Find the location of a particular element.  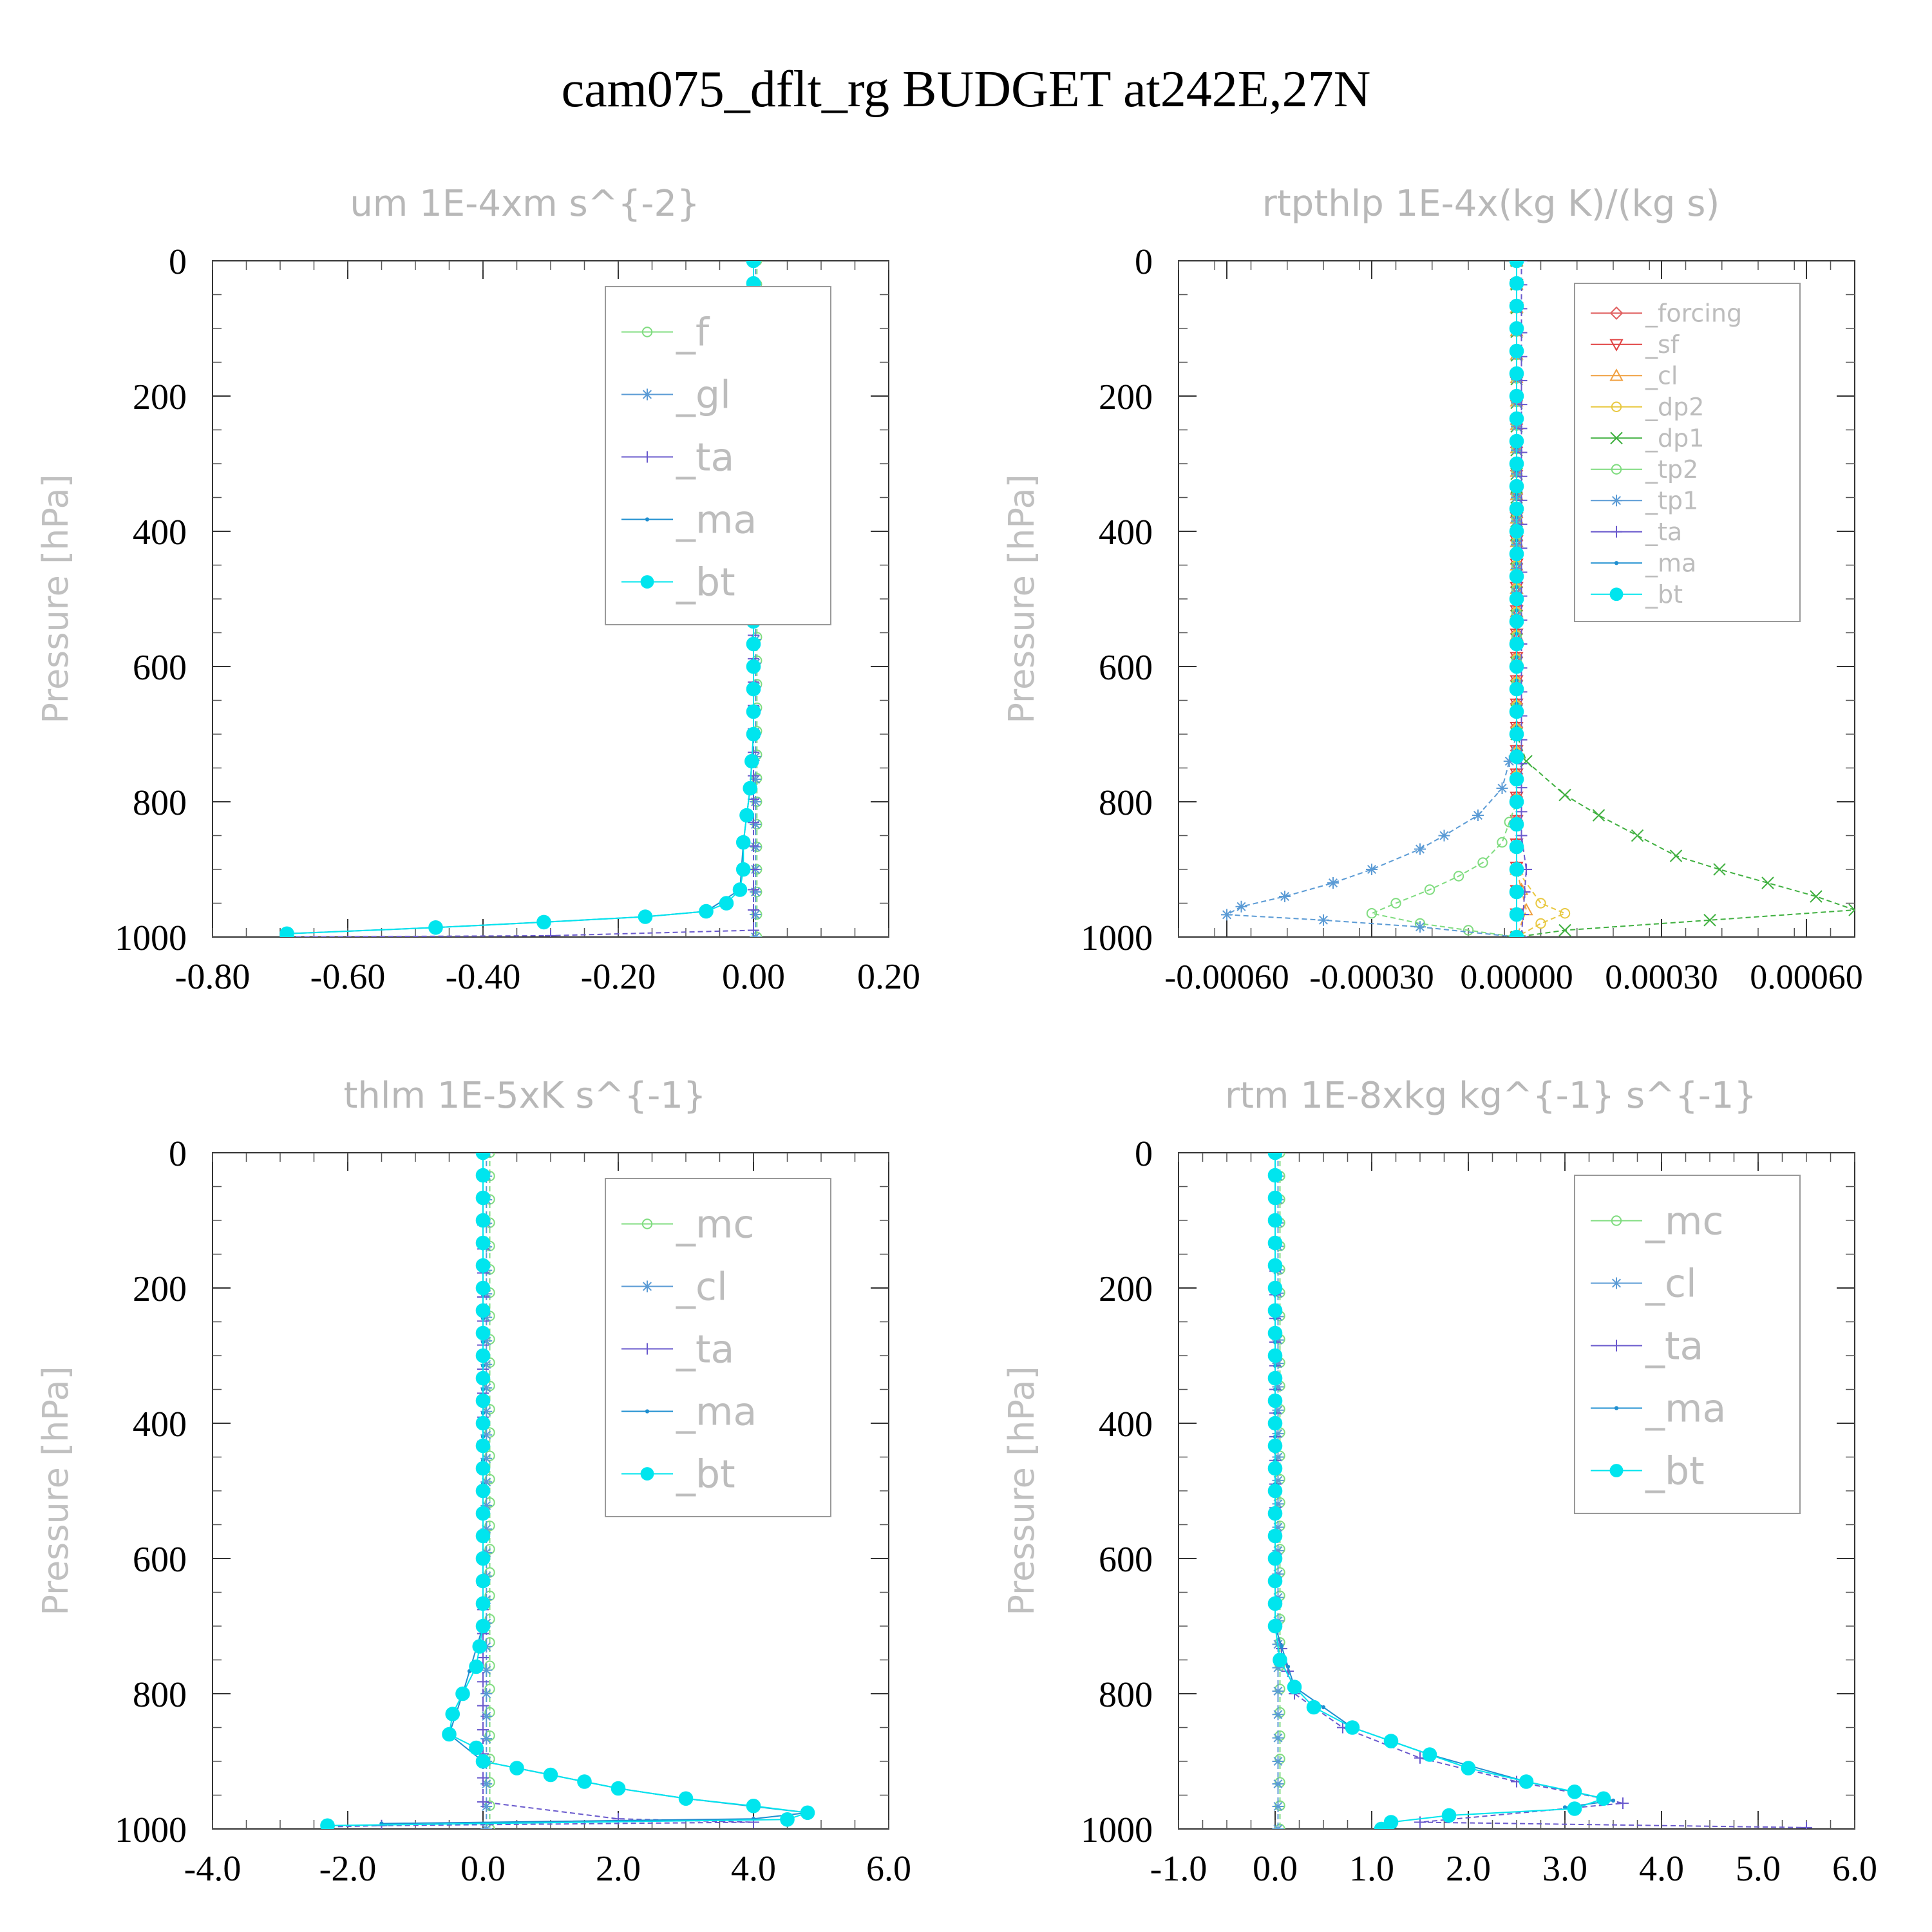

x-tick-label: -1.0 is located at coordinates (1179, 1869).